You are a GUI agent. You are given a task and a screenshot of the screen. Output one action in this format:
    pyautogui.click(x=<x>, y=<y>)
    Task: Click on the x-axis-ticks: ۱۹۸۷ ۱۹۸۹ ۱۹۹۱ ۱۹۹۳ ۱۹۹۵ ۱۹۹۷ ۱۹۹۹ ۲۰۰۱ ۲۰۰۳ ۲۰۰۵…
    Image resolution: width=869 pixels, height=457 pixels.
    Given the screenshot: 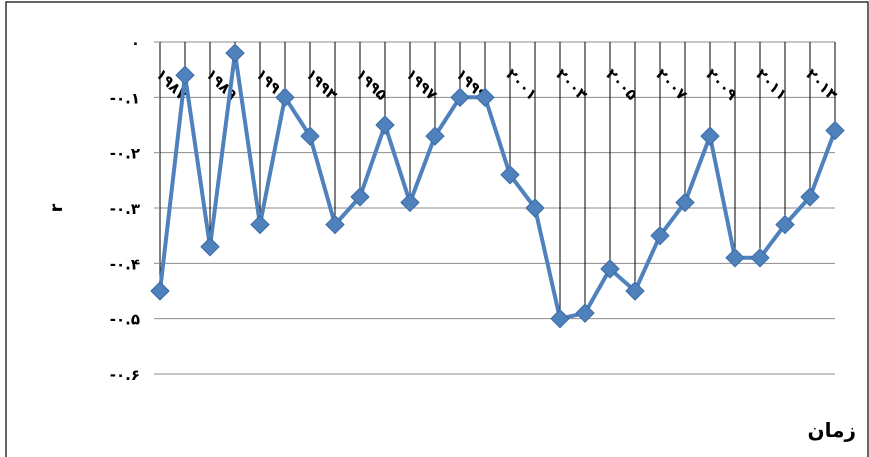 What is the action you would take?
    pyautogui.click(x=496, y=84)
    